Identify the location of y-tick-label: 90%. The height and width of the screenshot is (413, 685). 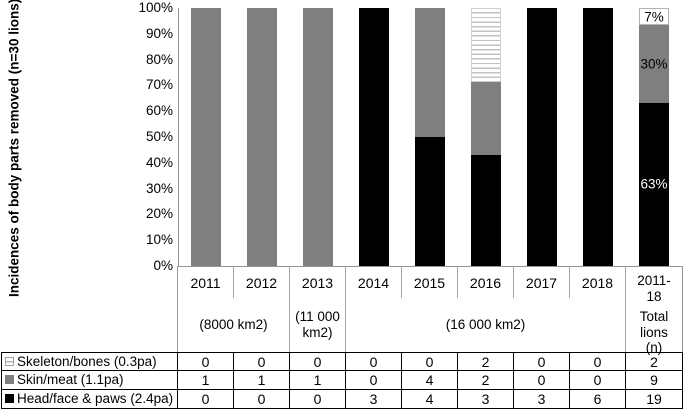
(159, 33).